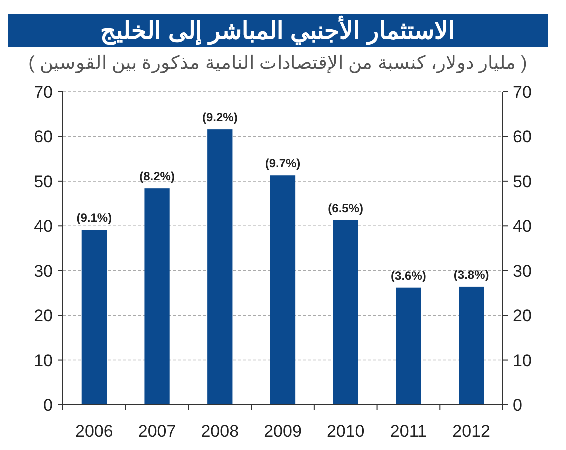 Image resolution: width=566 pixels, height=450 pixels. Describe the element at coordinates (517, 405) in the screenshot. I see `y2-tick-label: 0` at that location.